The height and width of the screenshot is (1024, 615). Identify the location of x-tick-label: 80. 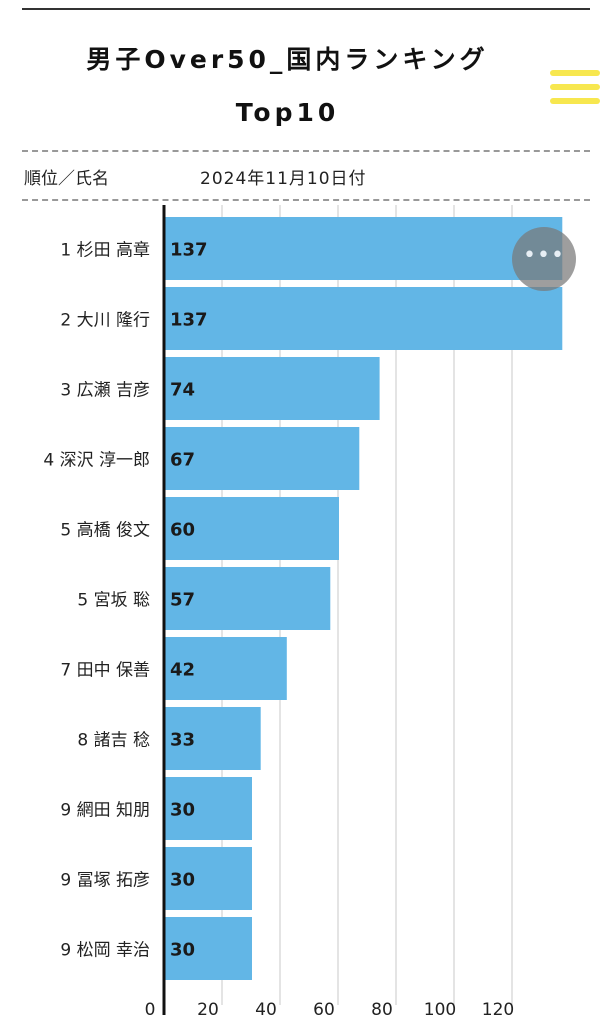
(382, 1010).